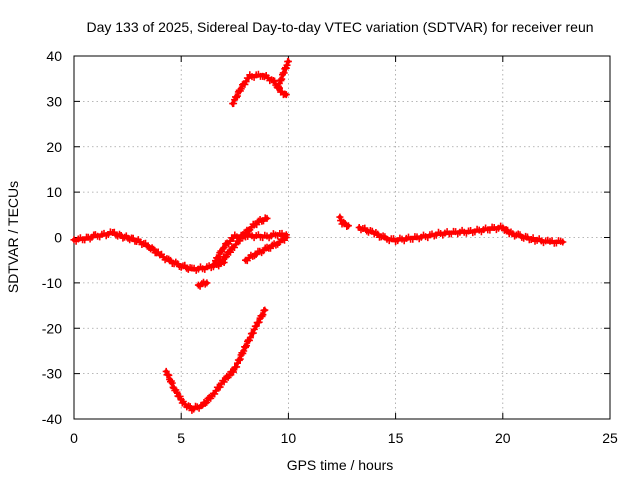 The image size is (640, 480). I want to click on y-tick-label: 30, so click(54, 101).